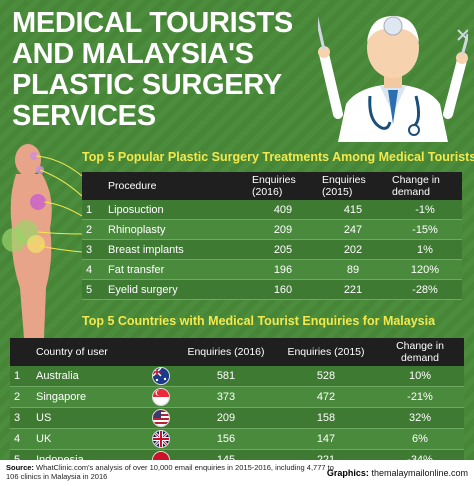 The image size is (474, 486). What do you see at coordinates (283, 249) in the screenshot?
I see `enquiries-2016: 205` at bounding box center [283, 249].